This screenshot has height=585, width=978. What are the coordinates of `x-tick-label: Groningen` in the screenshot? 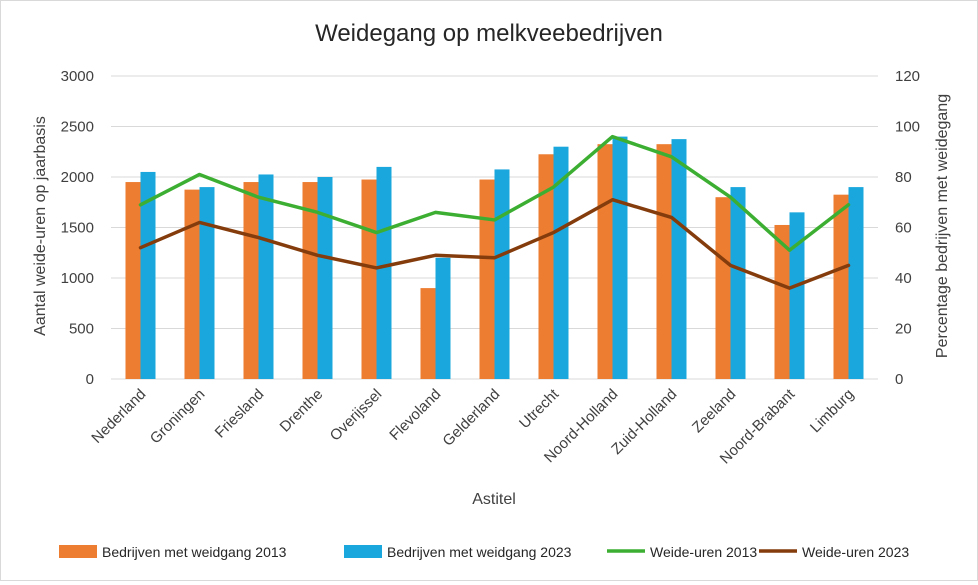 It's located at (178, 417).